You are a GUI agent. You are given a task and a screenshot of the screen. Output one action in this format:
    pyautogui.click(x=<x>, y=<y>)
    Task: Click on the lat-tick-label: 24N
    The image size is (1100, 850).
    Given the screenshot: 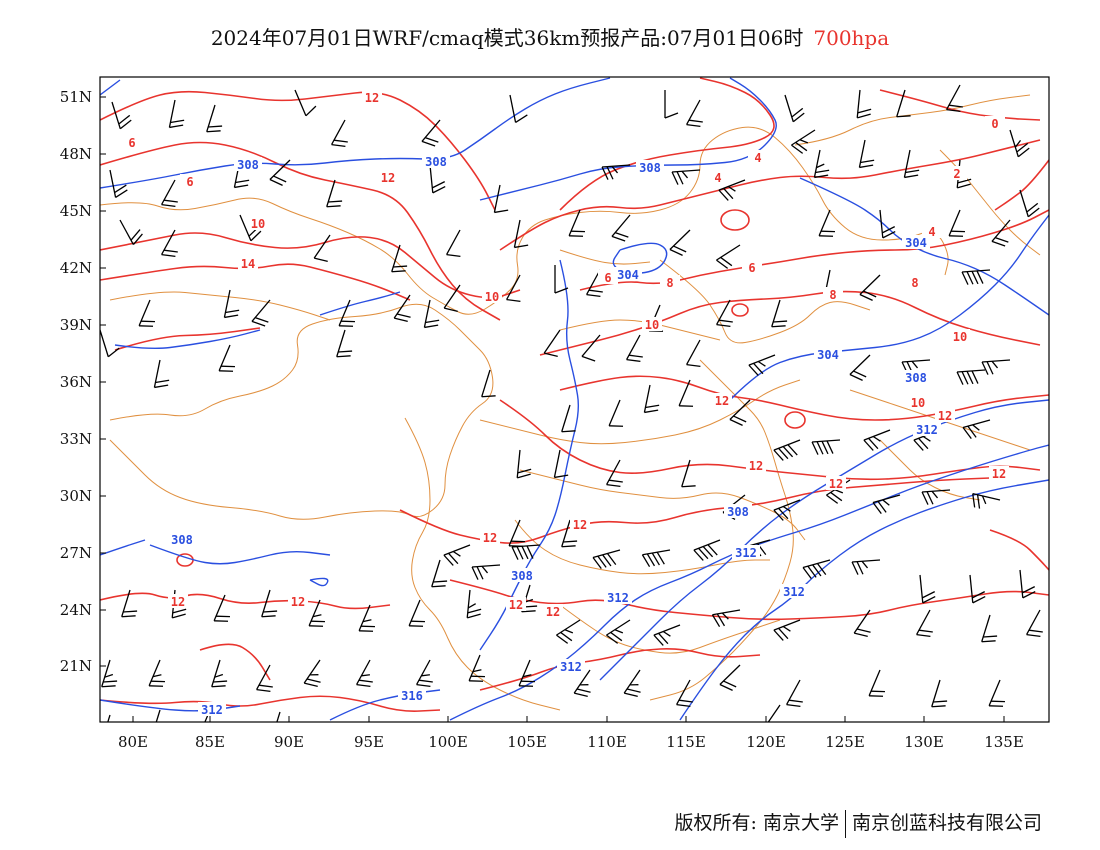 What is the action you would take?
    pyautogui.click(x=76, y=610)
    